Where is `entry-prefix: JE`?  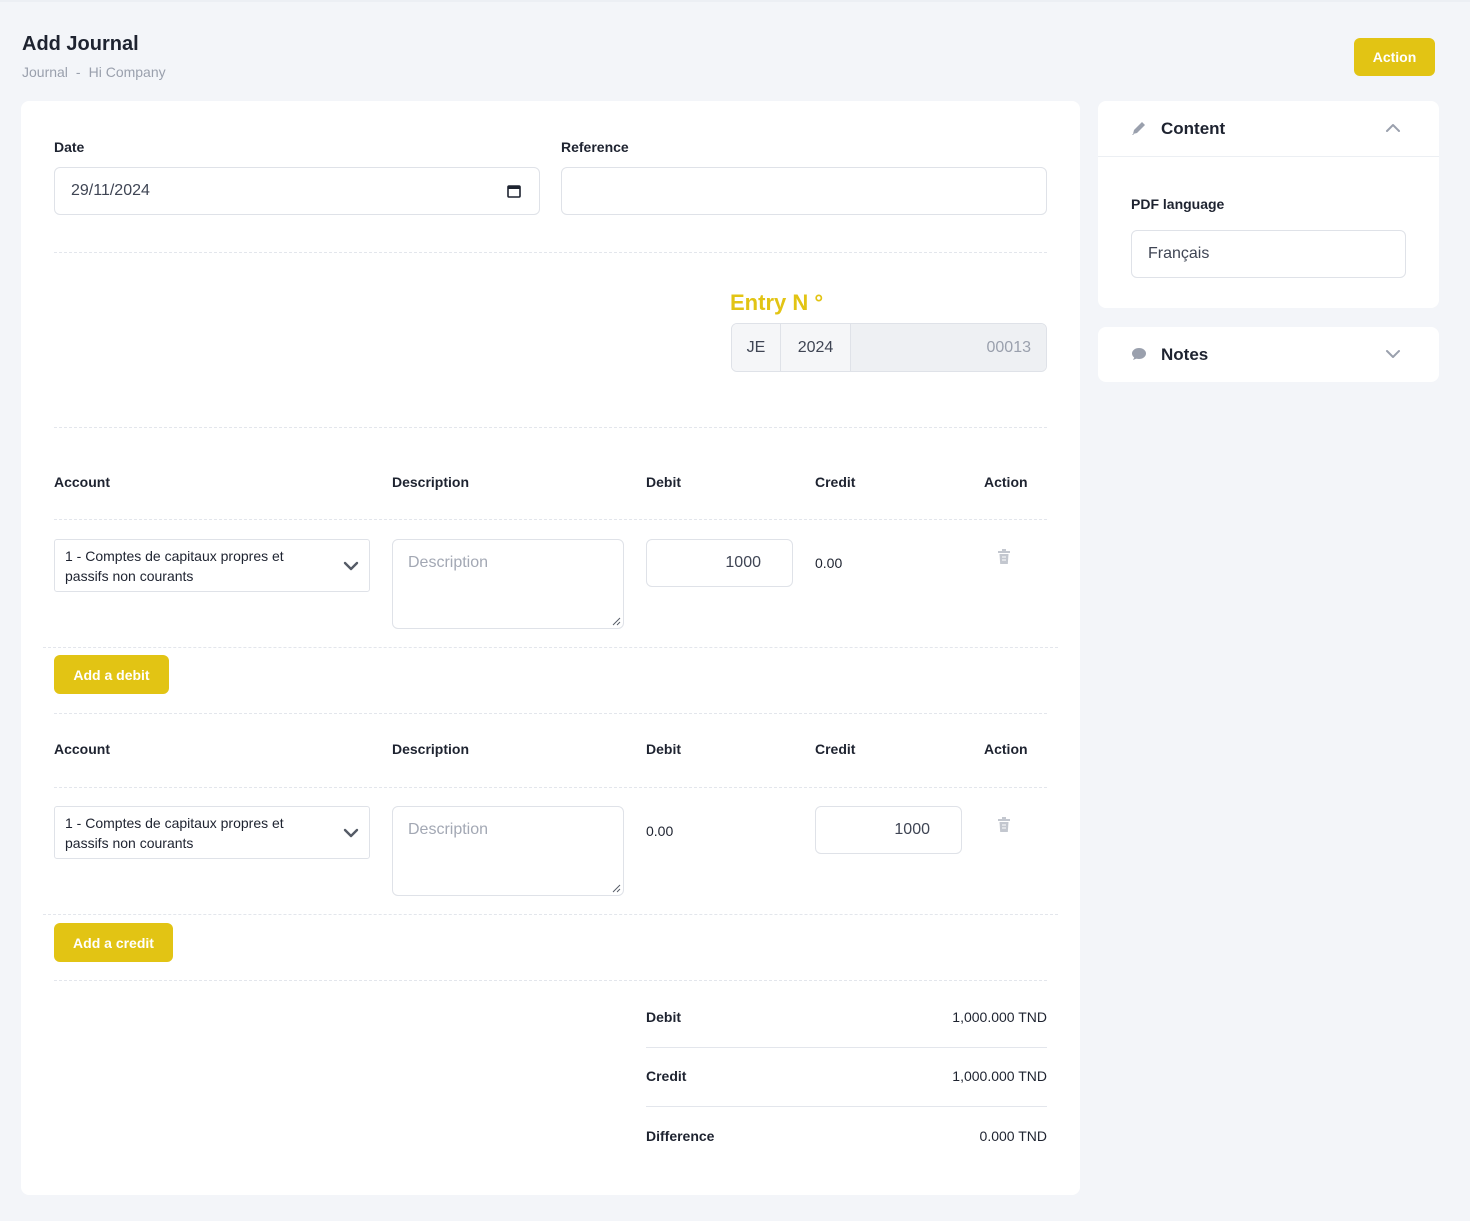 entry-prefix: JE is located at coordinates (756, 347).